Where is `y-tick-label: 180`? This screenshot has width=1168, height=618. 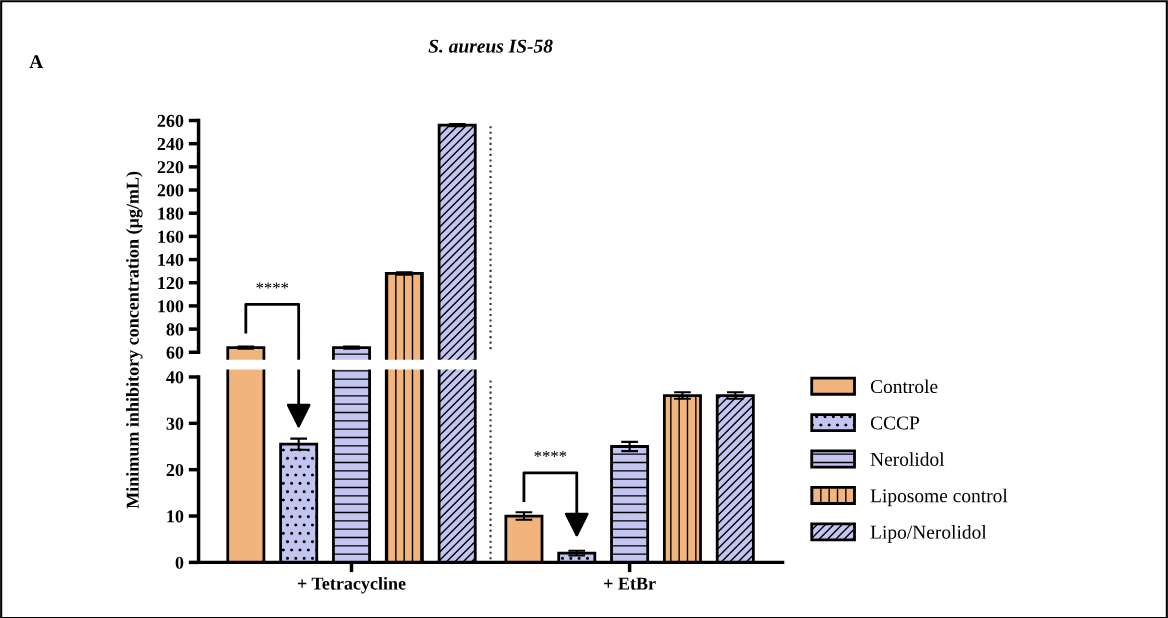
y-tick-label: 180 is located at coordinates (171, 213).